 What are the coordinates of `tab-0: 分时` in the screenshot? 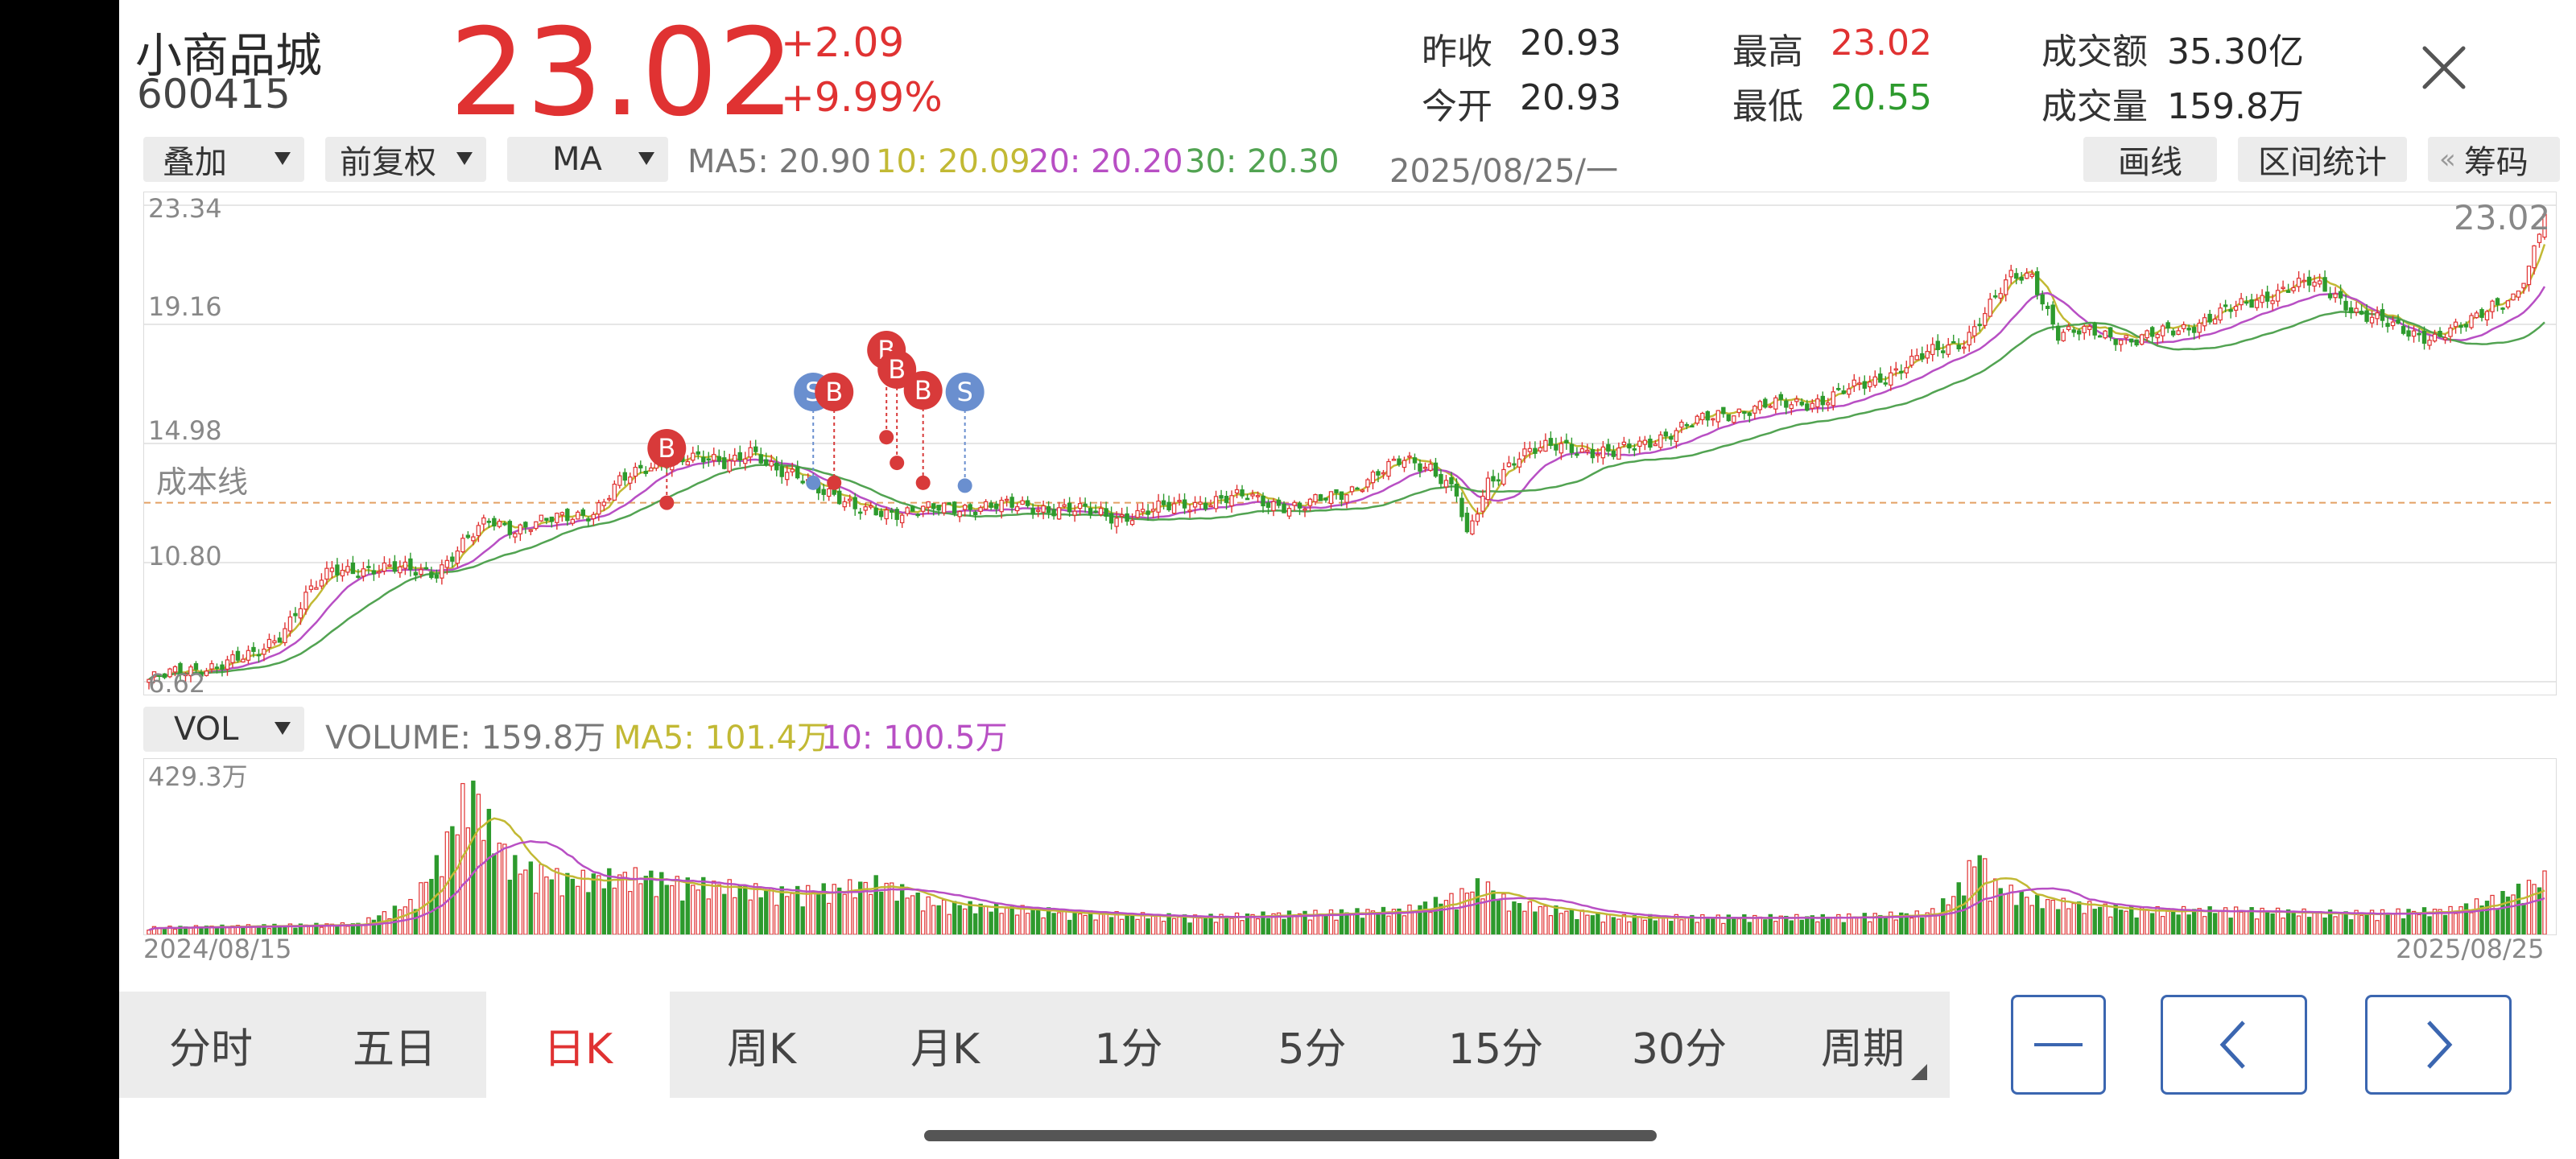 It's located at (211, 1049).